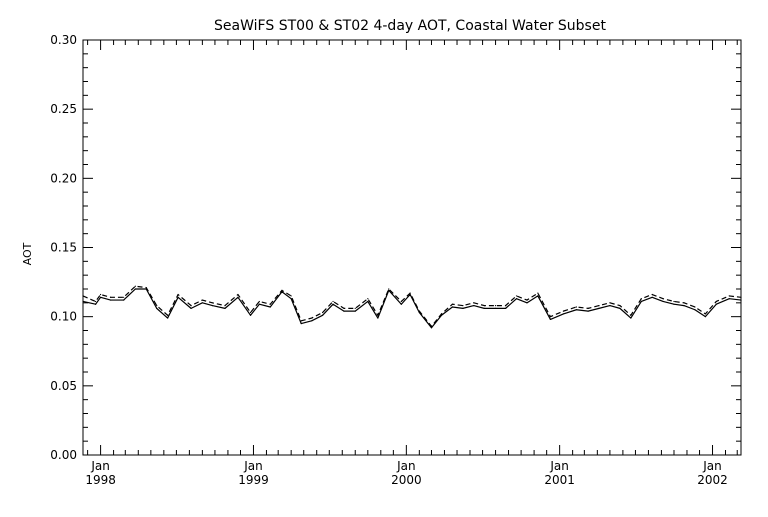 The image size is (768, 517). What do you see at coordinates (63, 178) in the screenshot?
I see `y-tick-label: 0.20` at bounding box center [63, 178].